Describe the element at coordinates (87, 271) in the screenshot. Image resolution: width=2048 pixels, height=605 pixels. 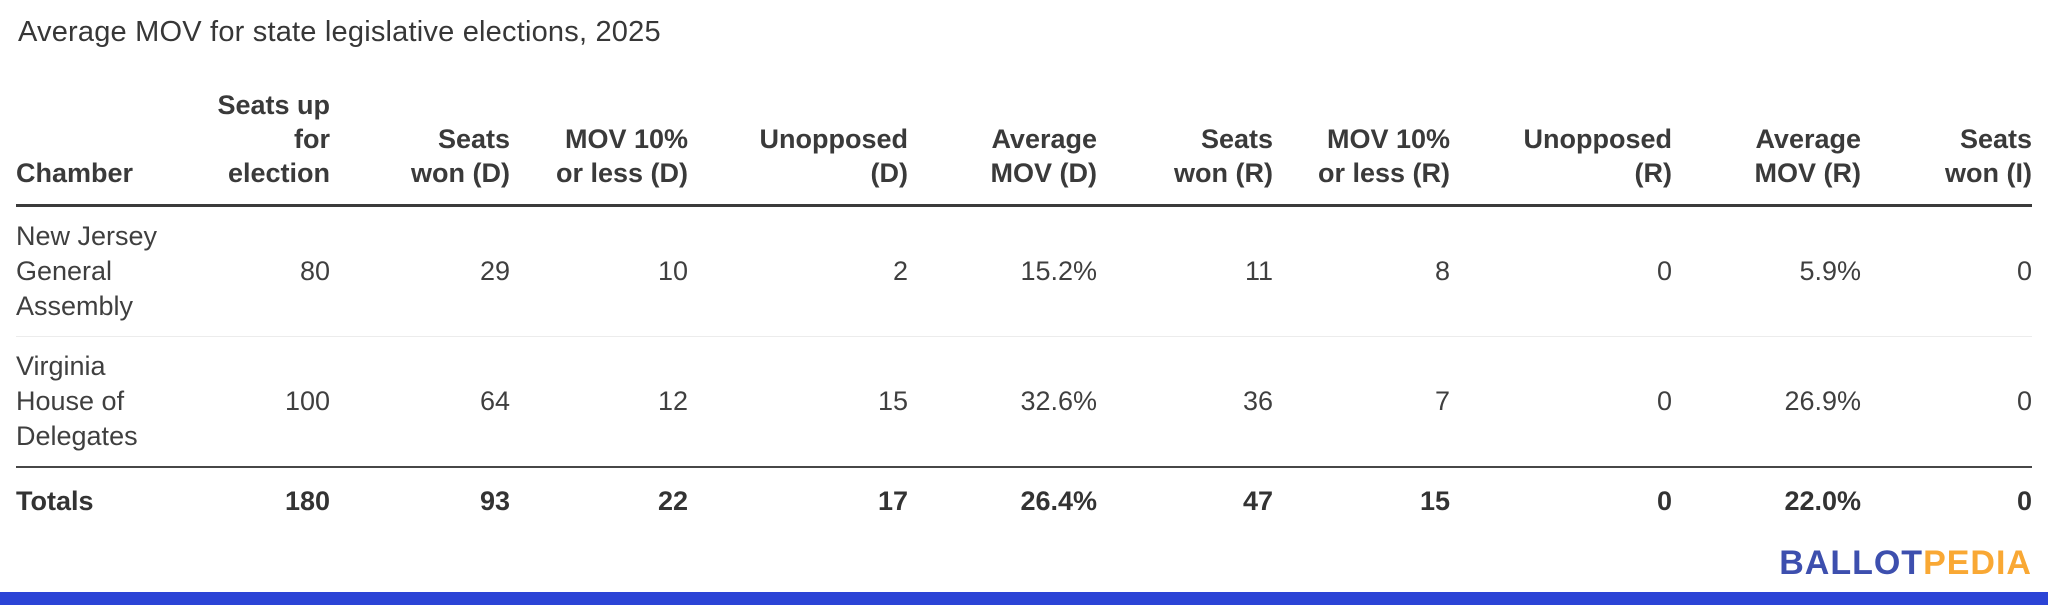
I see `cell-chamber: New Jersey General Assembly` at that location.